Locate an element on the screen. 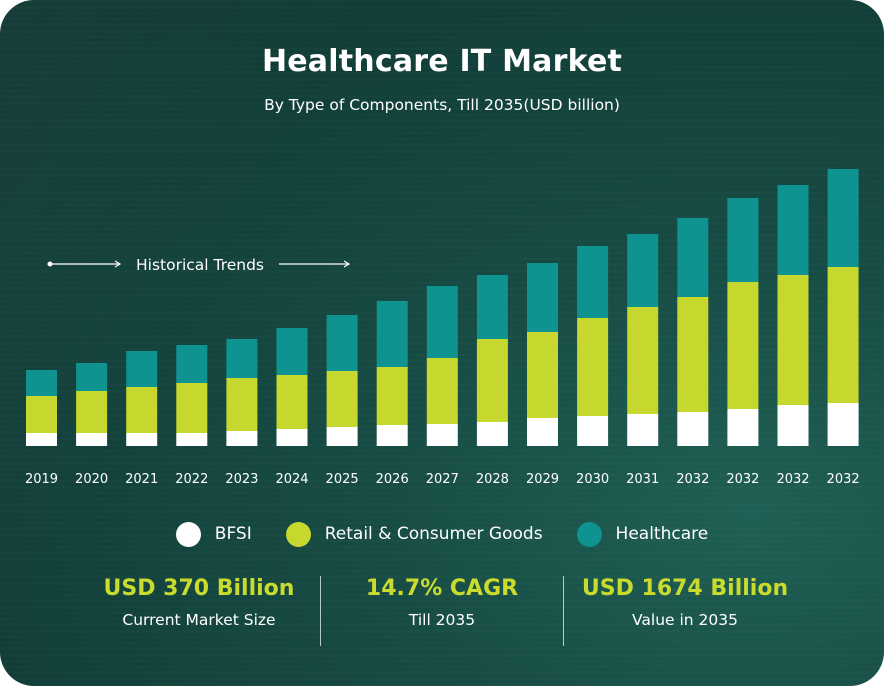 This screenshot has height=686, width=884. stat-label: Till 2035 is located at coordinates (442, 620).